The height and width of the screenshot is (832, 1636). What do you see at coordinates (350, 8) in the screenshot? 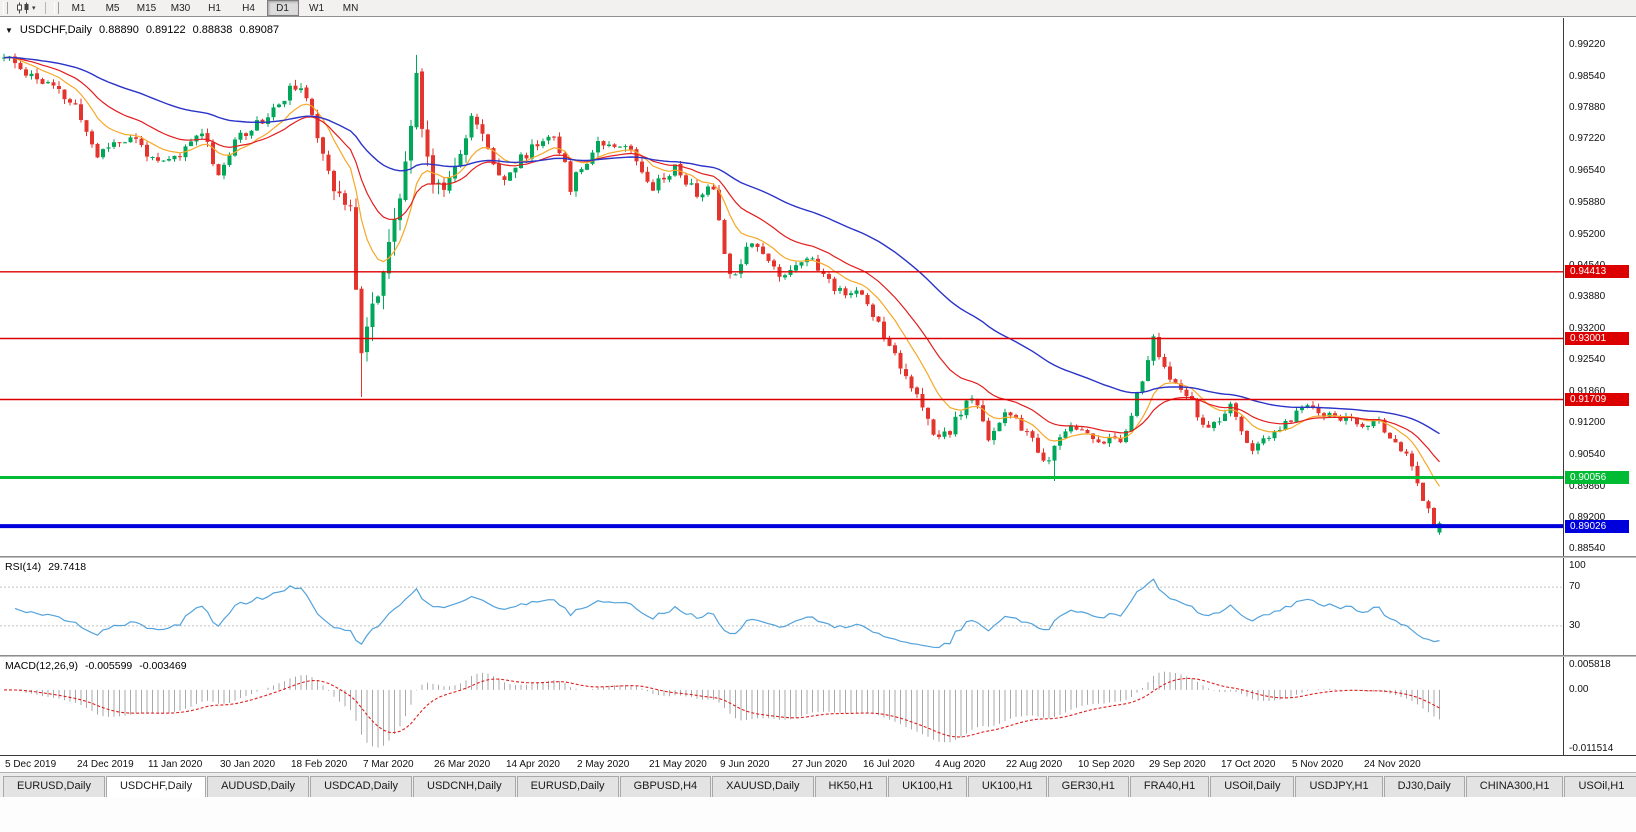
I see `timeframe-button-mn: MN` at bounding box center [350, 8].